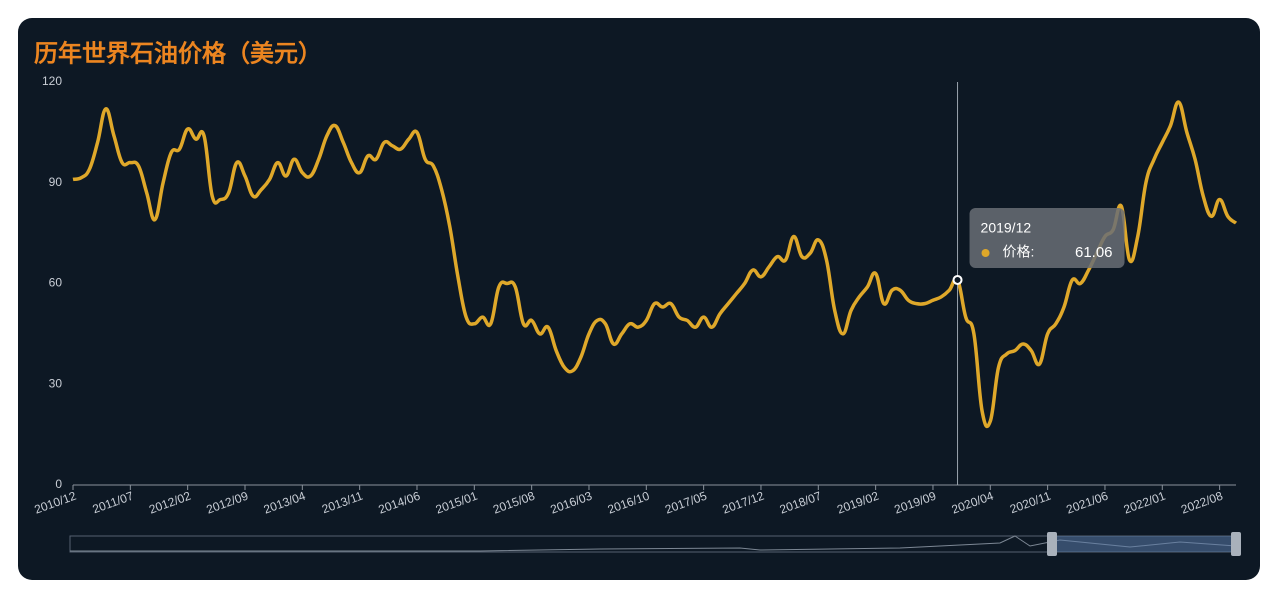 The width and height of the screenshot is (1279, 603). I want to click on zoom-window, so click(1144, 544).